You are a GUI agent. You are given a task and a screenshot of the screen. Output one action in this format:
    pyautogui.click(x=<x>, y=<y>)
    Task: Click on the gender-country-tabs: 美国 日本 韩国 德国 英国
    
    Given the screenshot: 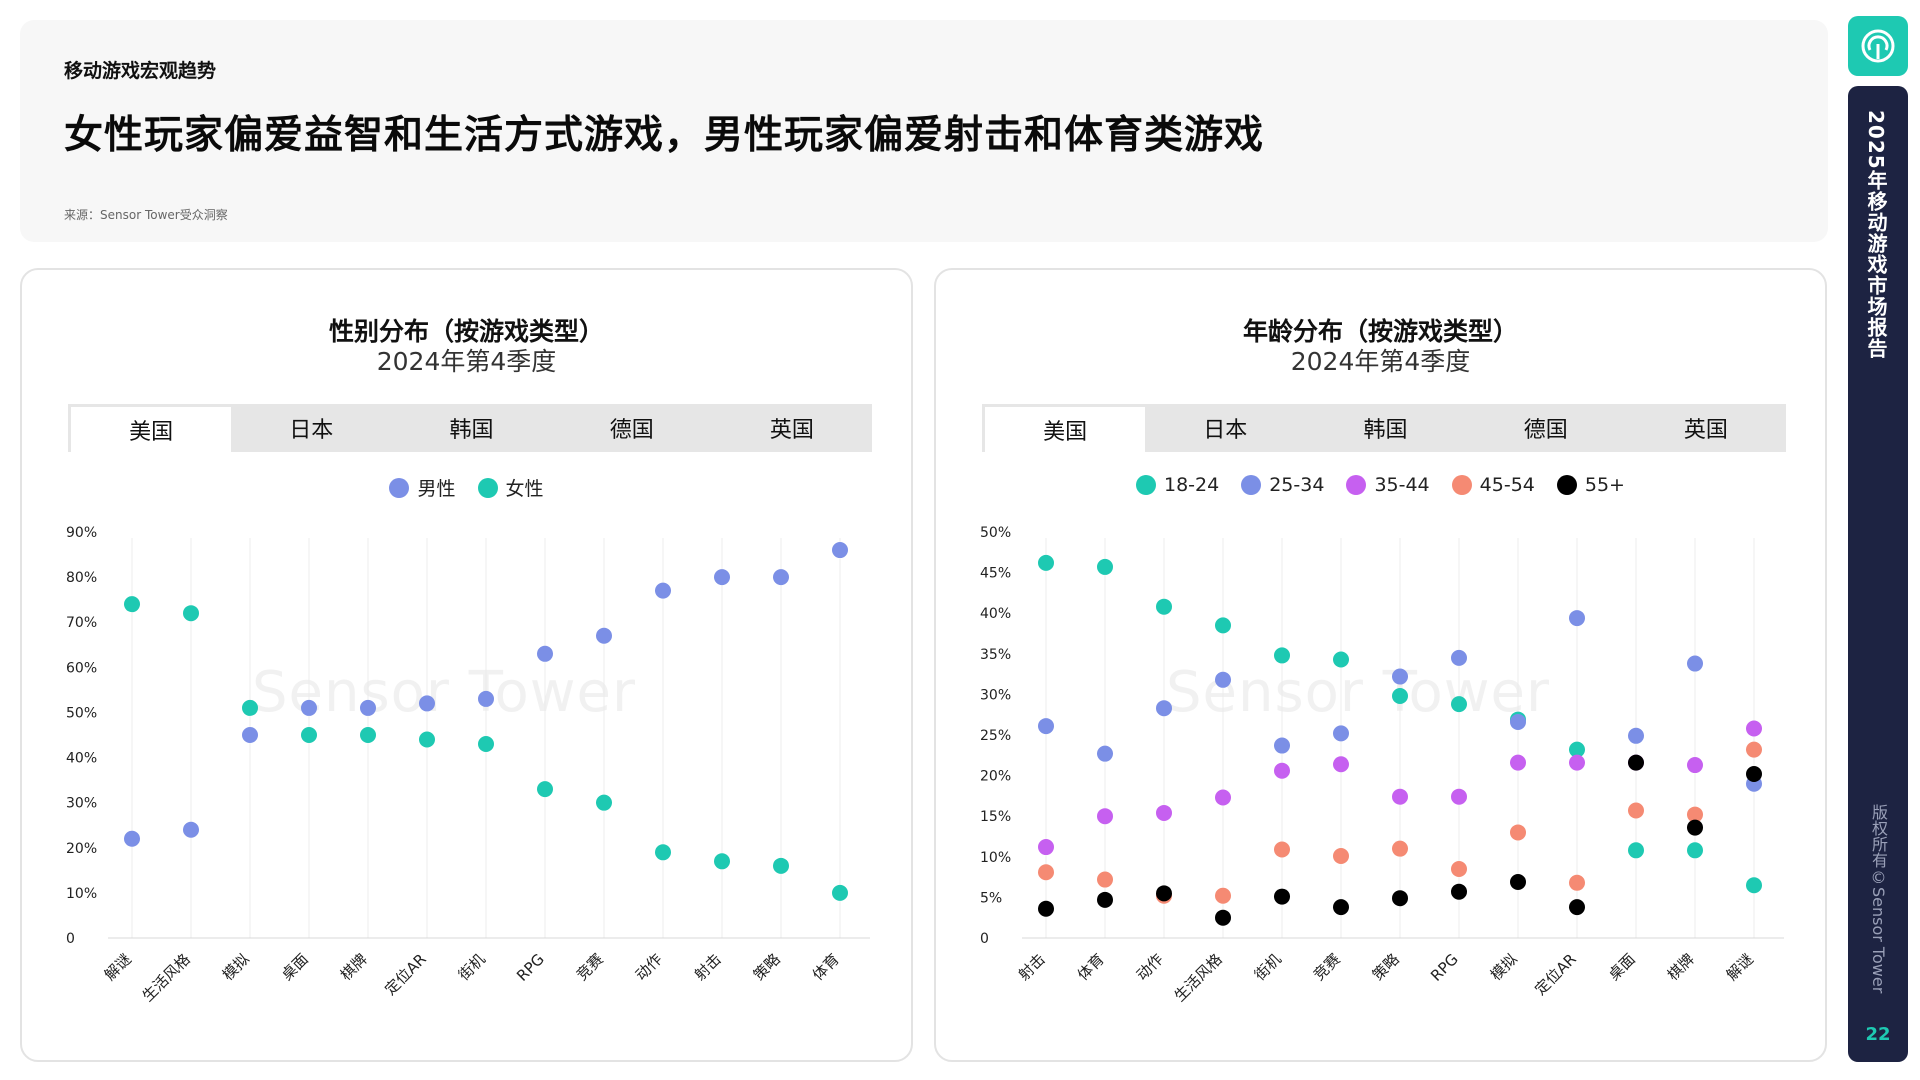 What is the action you would take?
    pyautogui.click(x=470, y=428)
    